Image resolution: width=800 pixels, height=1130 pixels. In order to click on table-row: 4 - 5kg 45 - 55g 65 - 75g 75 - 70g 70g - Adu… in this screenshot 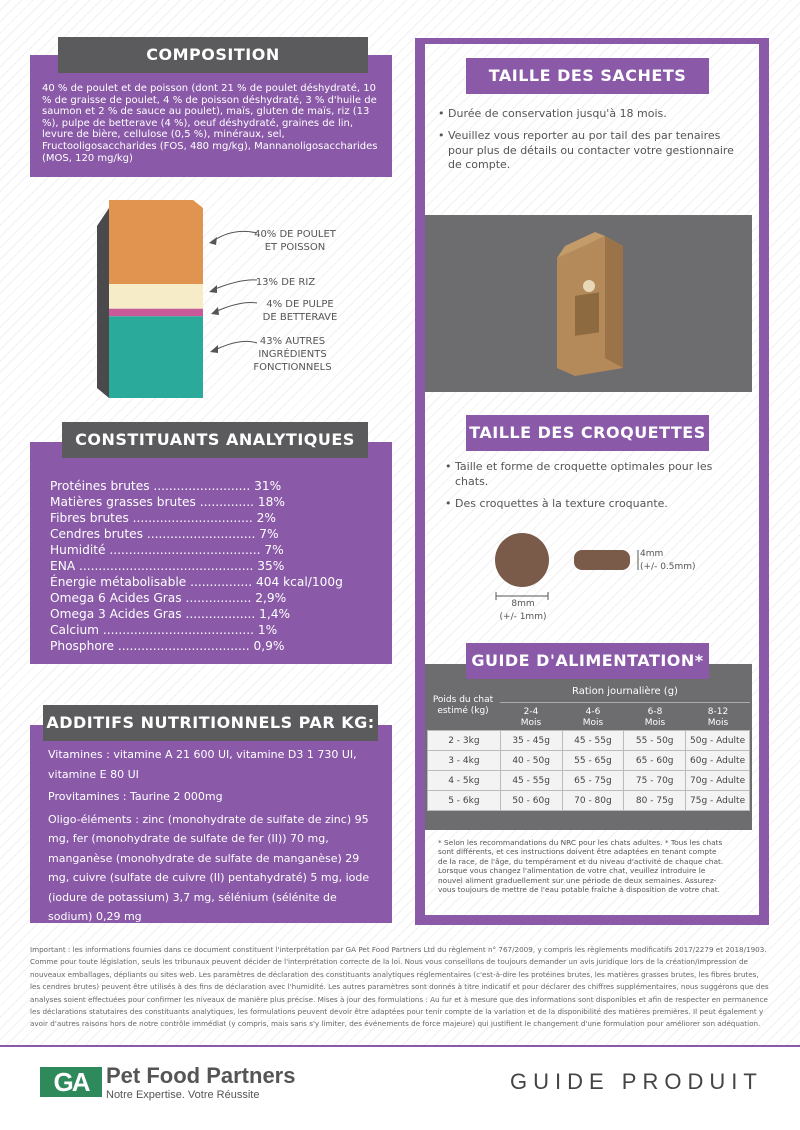, I will do `click(588, 780)`.